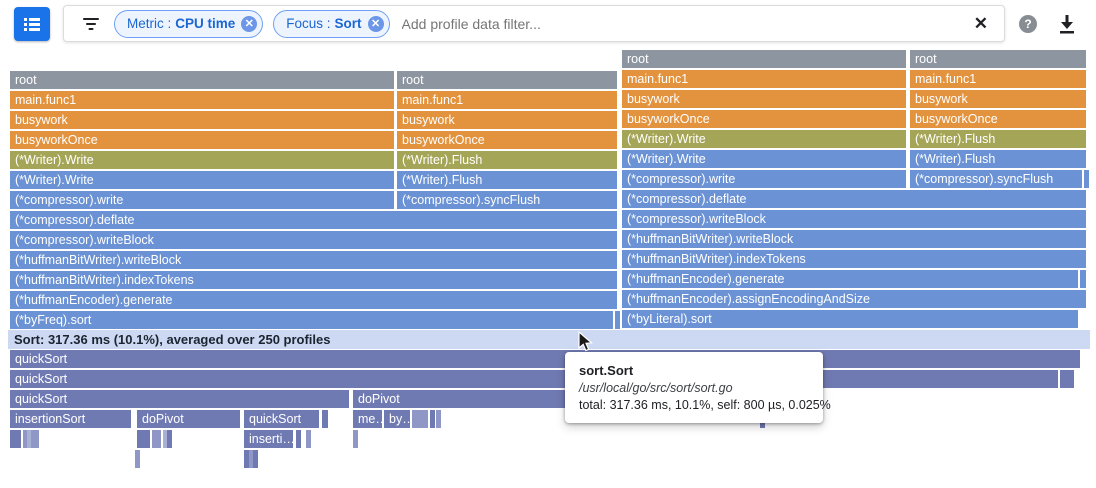 The width and height of the screenshot is (1096, 488). I want to click on filter-list-icon, so click(91, 24).